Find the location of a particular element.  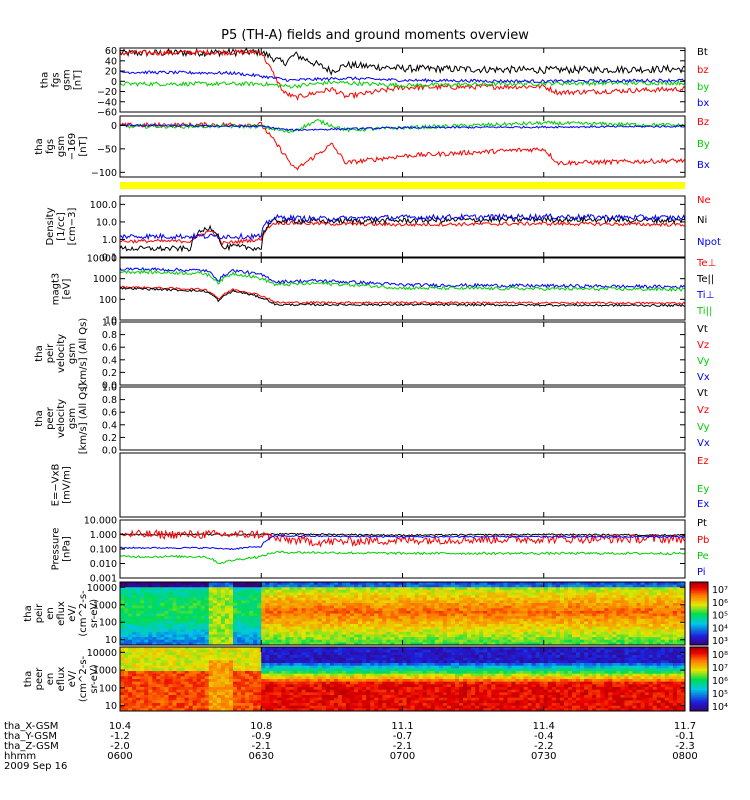

legend-temp: Ti|| is located at coordinates (704, 311).